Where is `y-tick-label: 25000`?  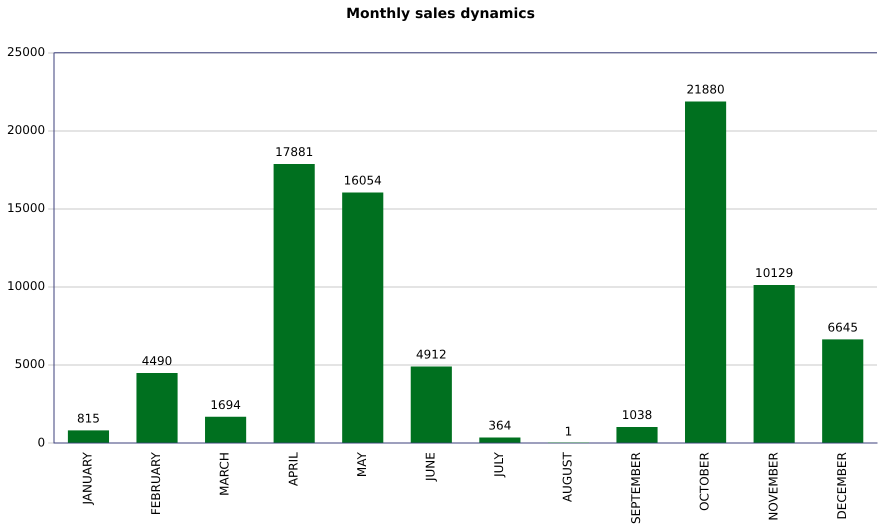
y-tick-label: 25000 is located at coordinates (26, 51).